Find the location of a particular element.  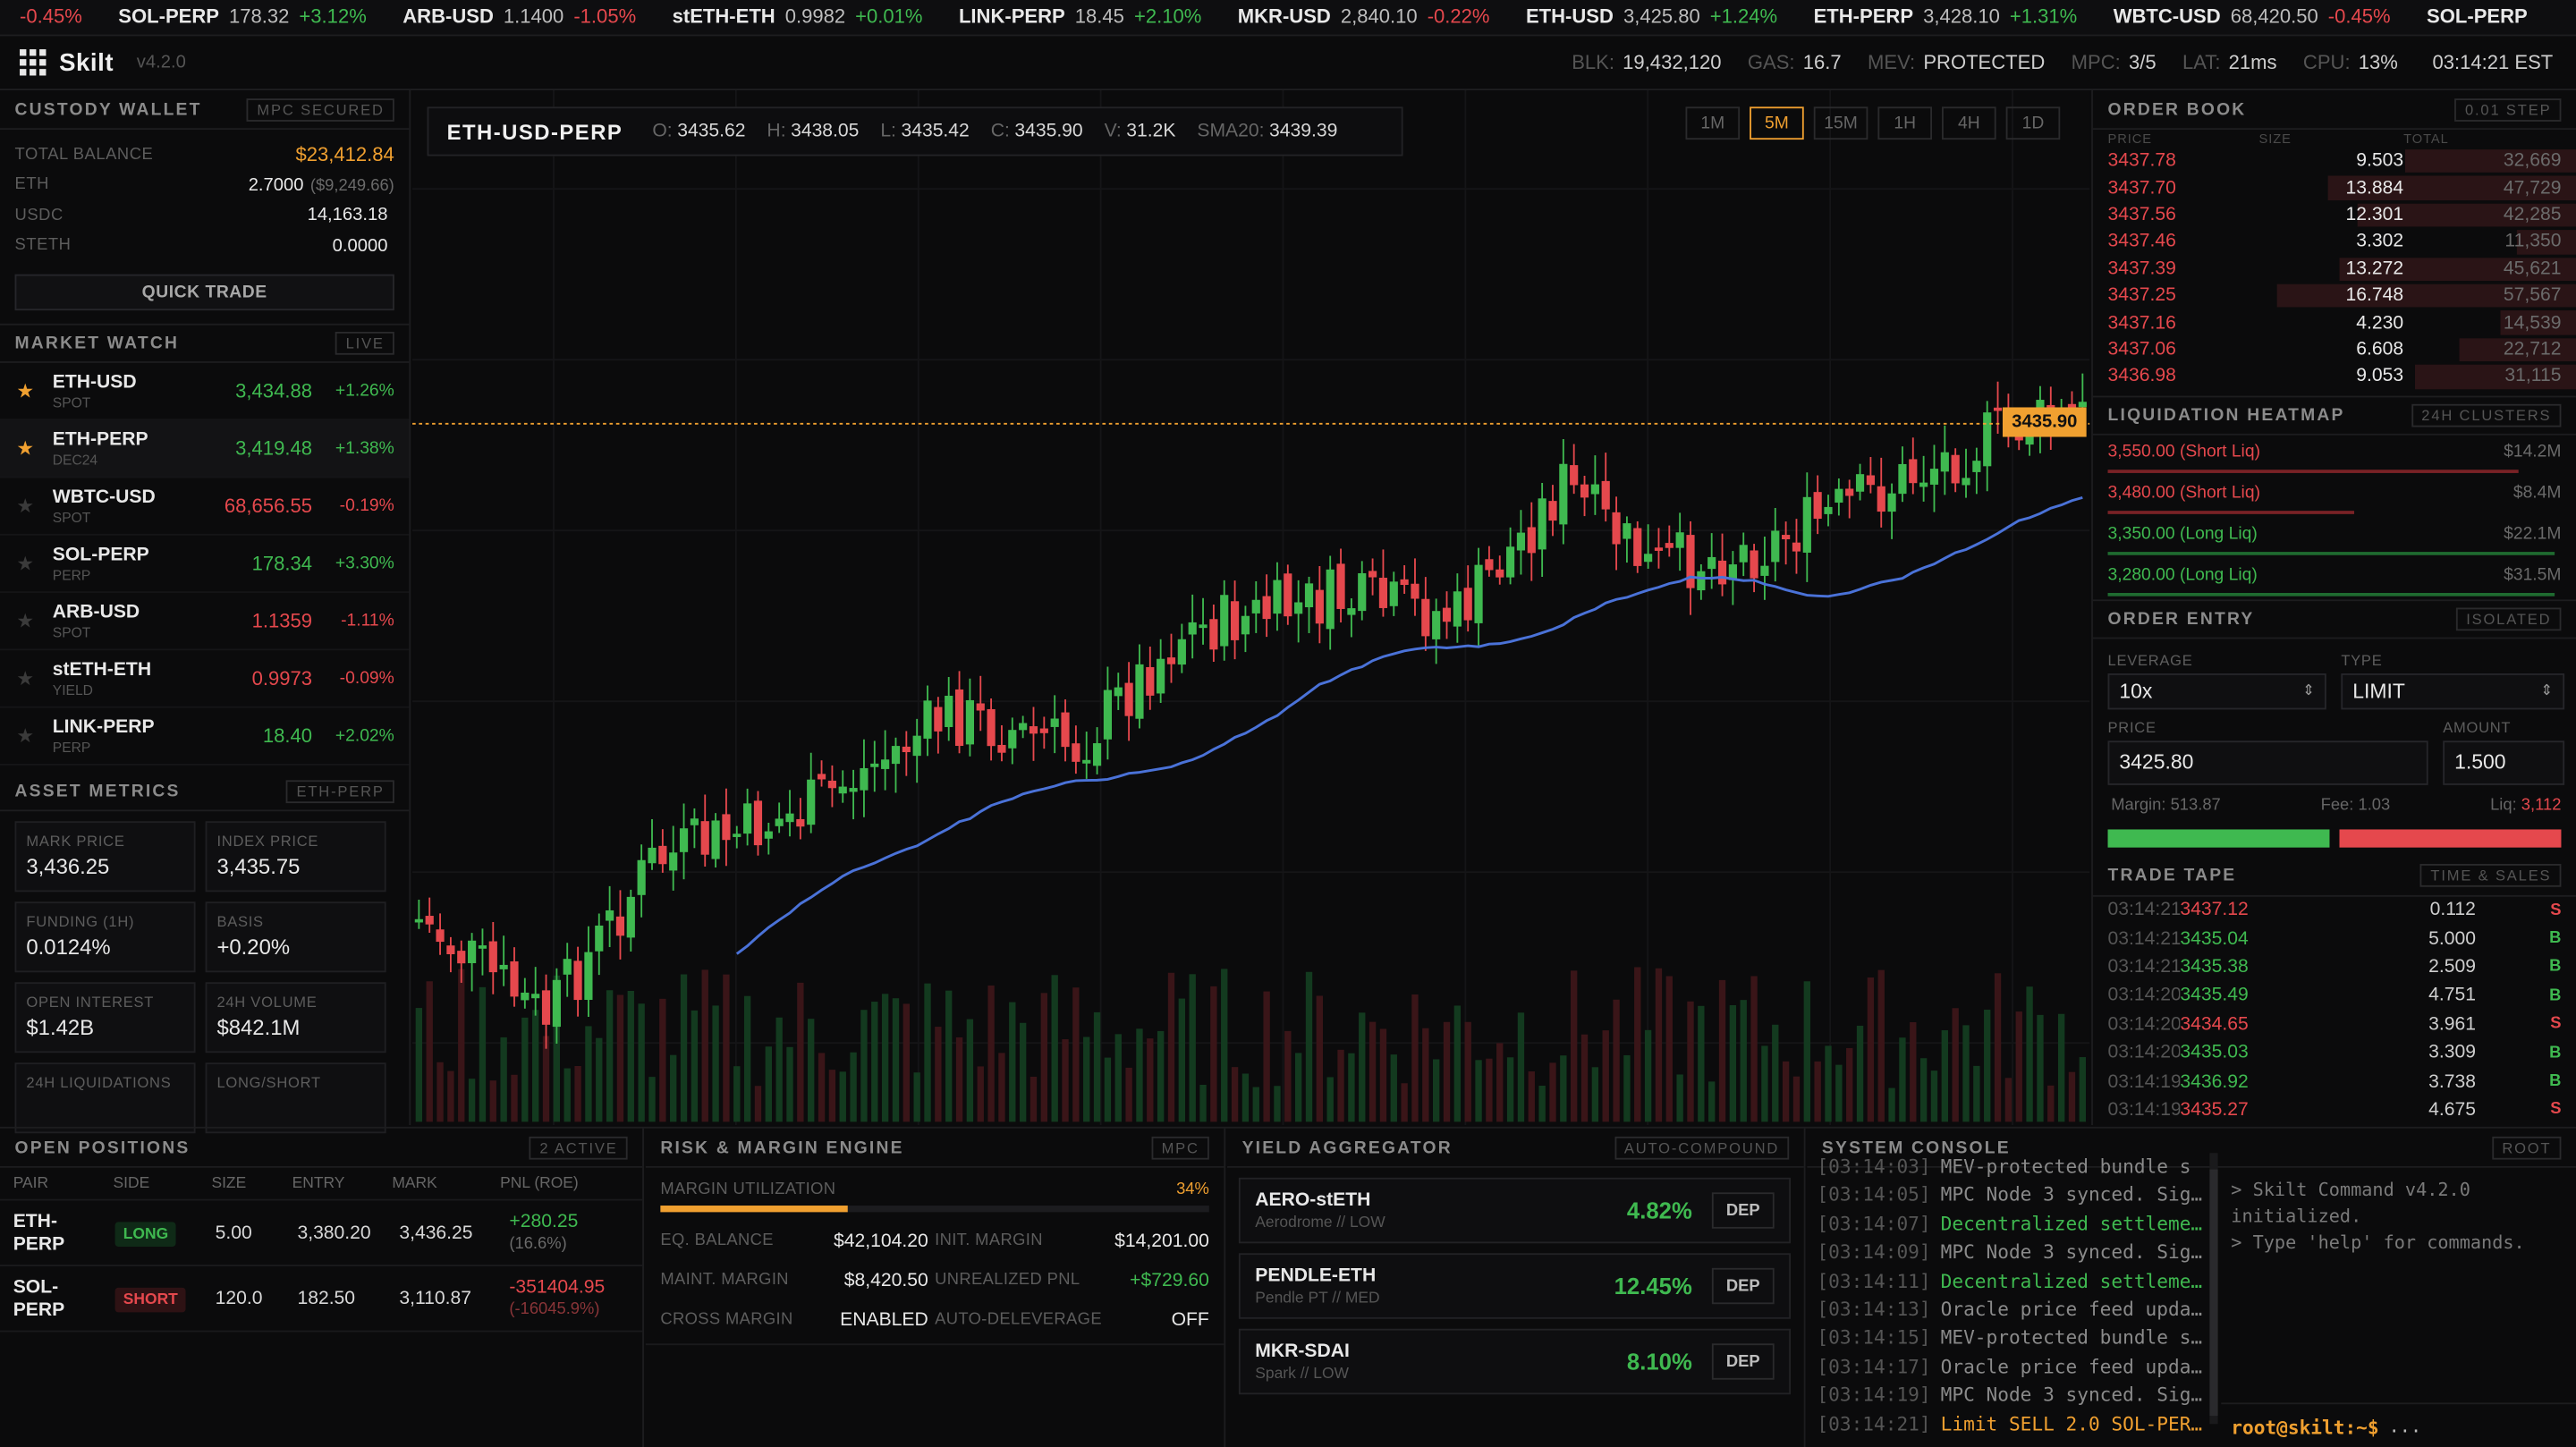

metric-value: 0.0124% is located at coordinates (68, 947).